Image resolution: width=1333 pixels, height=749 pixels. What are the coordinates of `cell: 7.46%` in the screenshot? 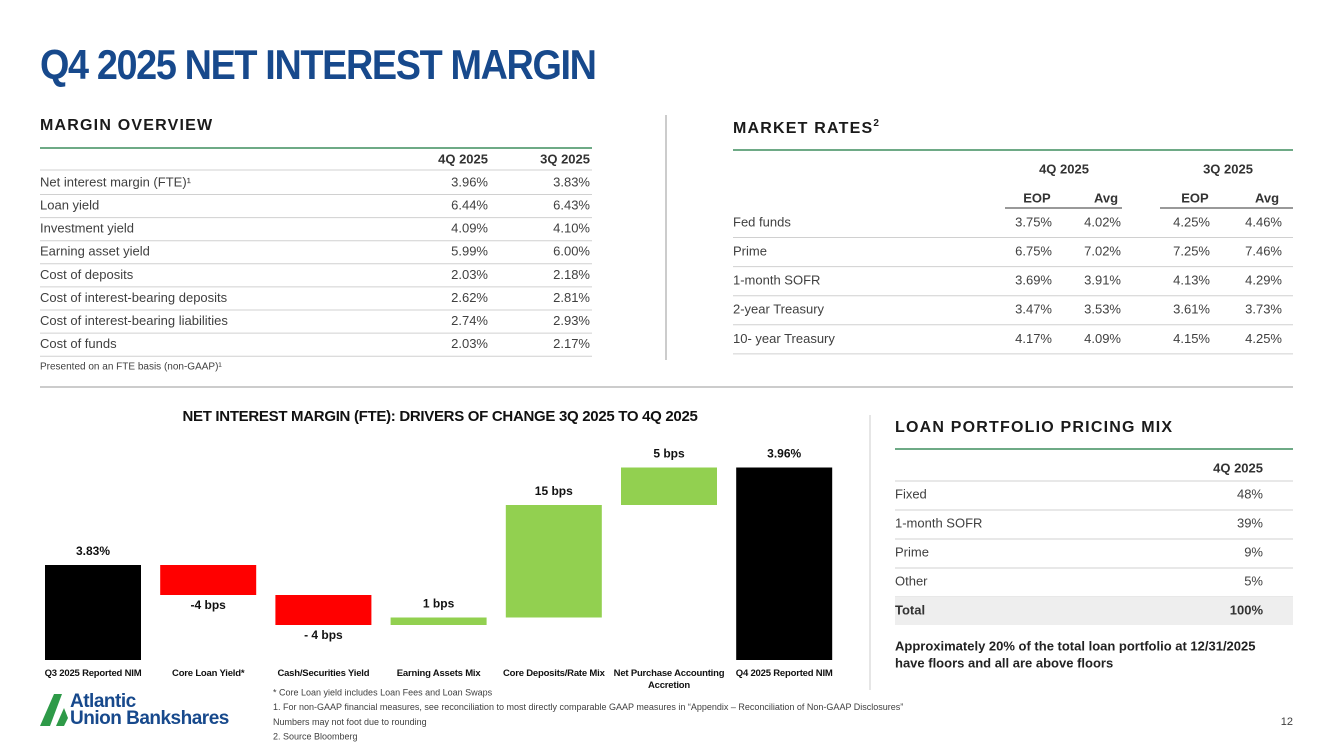 It's located at (1263, 251).